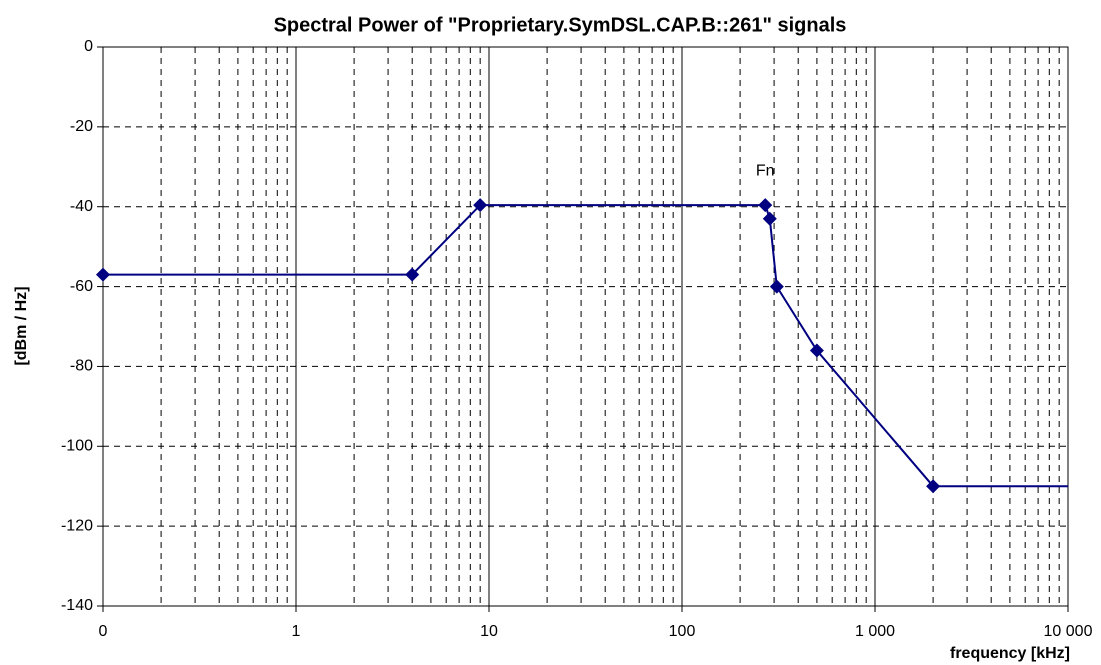  Describe the element at coordinates (77, 446) in the screenshot. I see `y-tick-label: -100` at that location.